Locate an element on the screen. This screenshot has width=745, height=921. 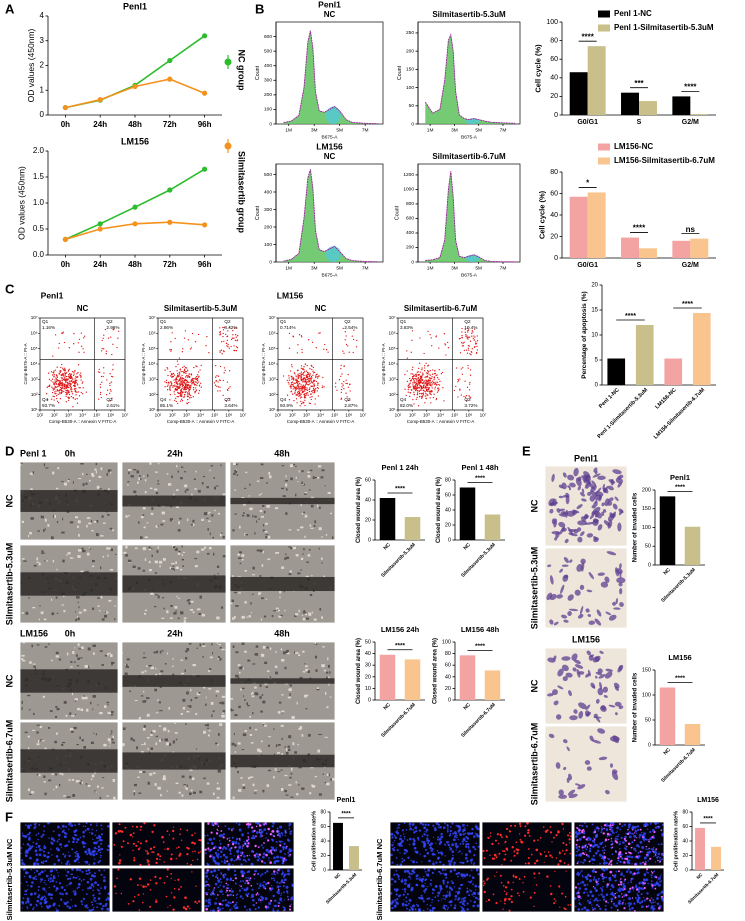
density-line is located at coordinates (330, 216).